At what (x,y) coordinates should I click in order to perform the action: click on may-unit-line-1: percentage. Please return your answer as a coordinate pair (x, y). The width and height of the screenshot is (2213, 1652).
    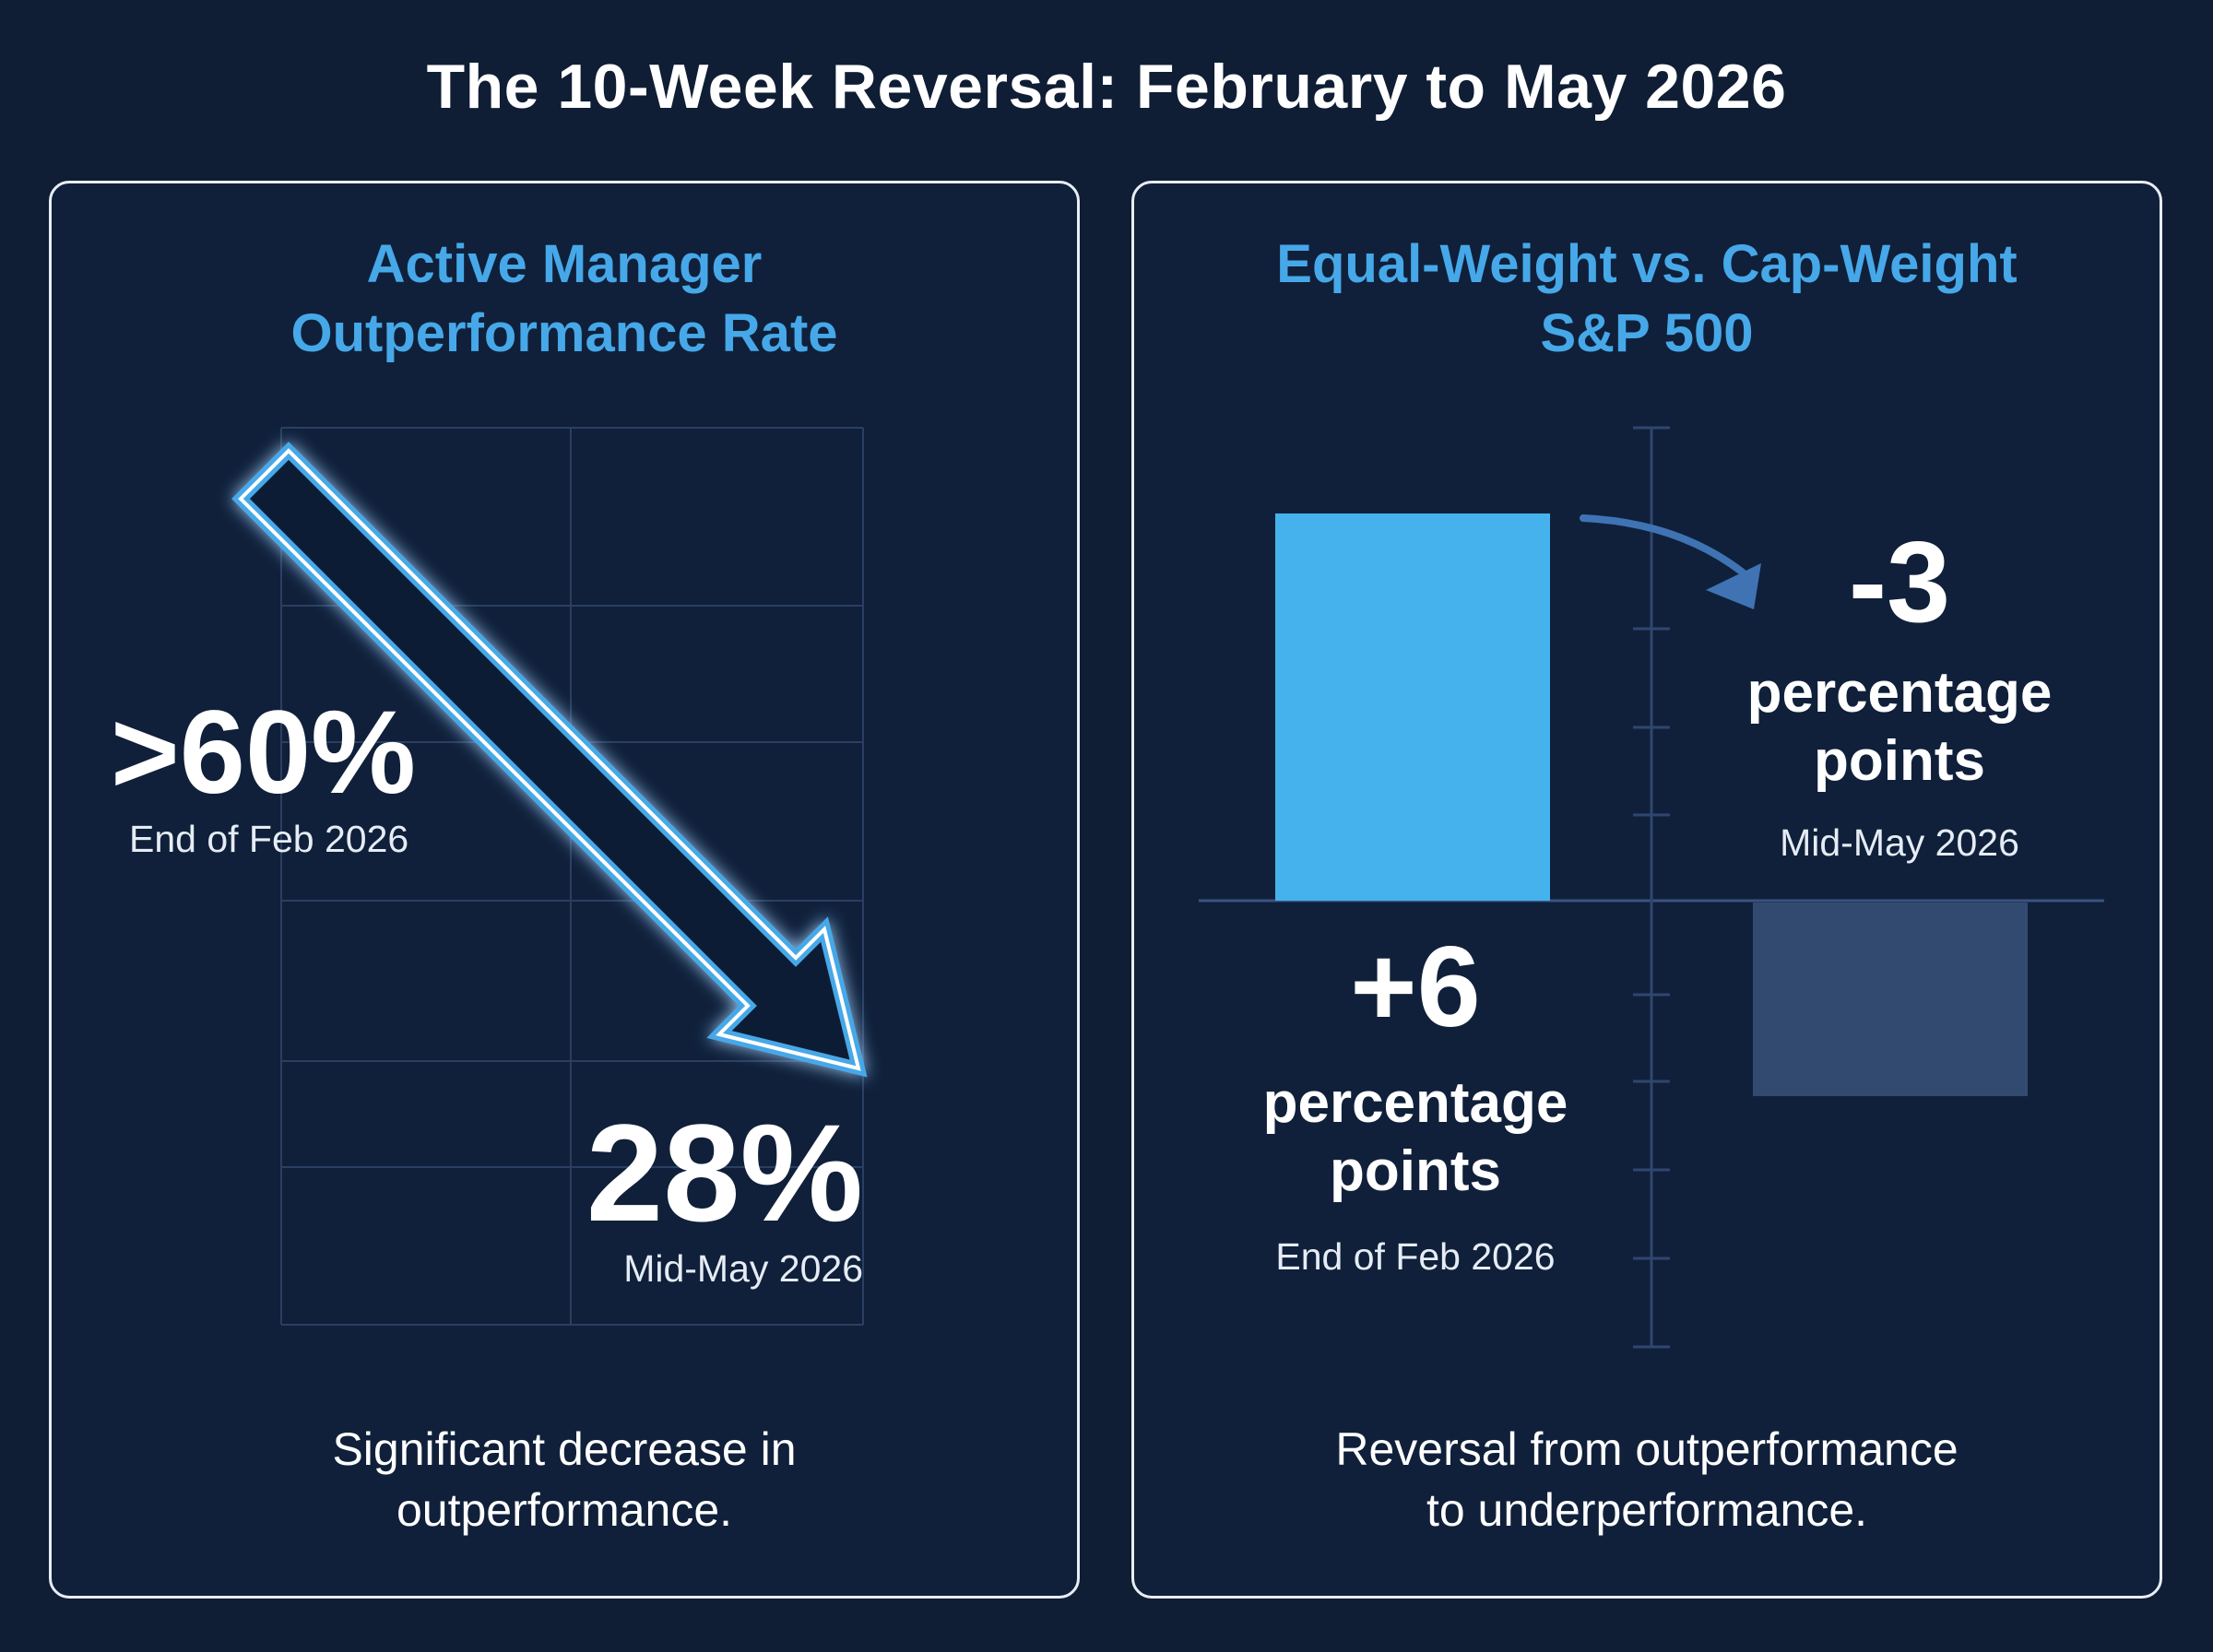
    Looking at the image, I should click on (1900, 693).